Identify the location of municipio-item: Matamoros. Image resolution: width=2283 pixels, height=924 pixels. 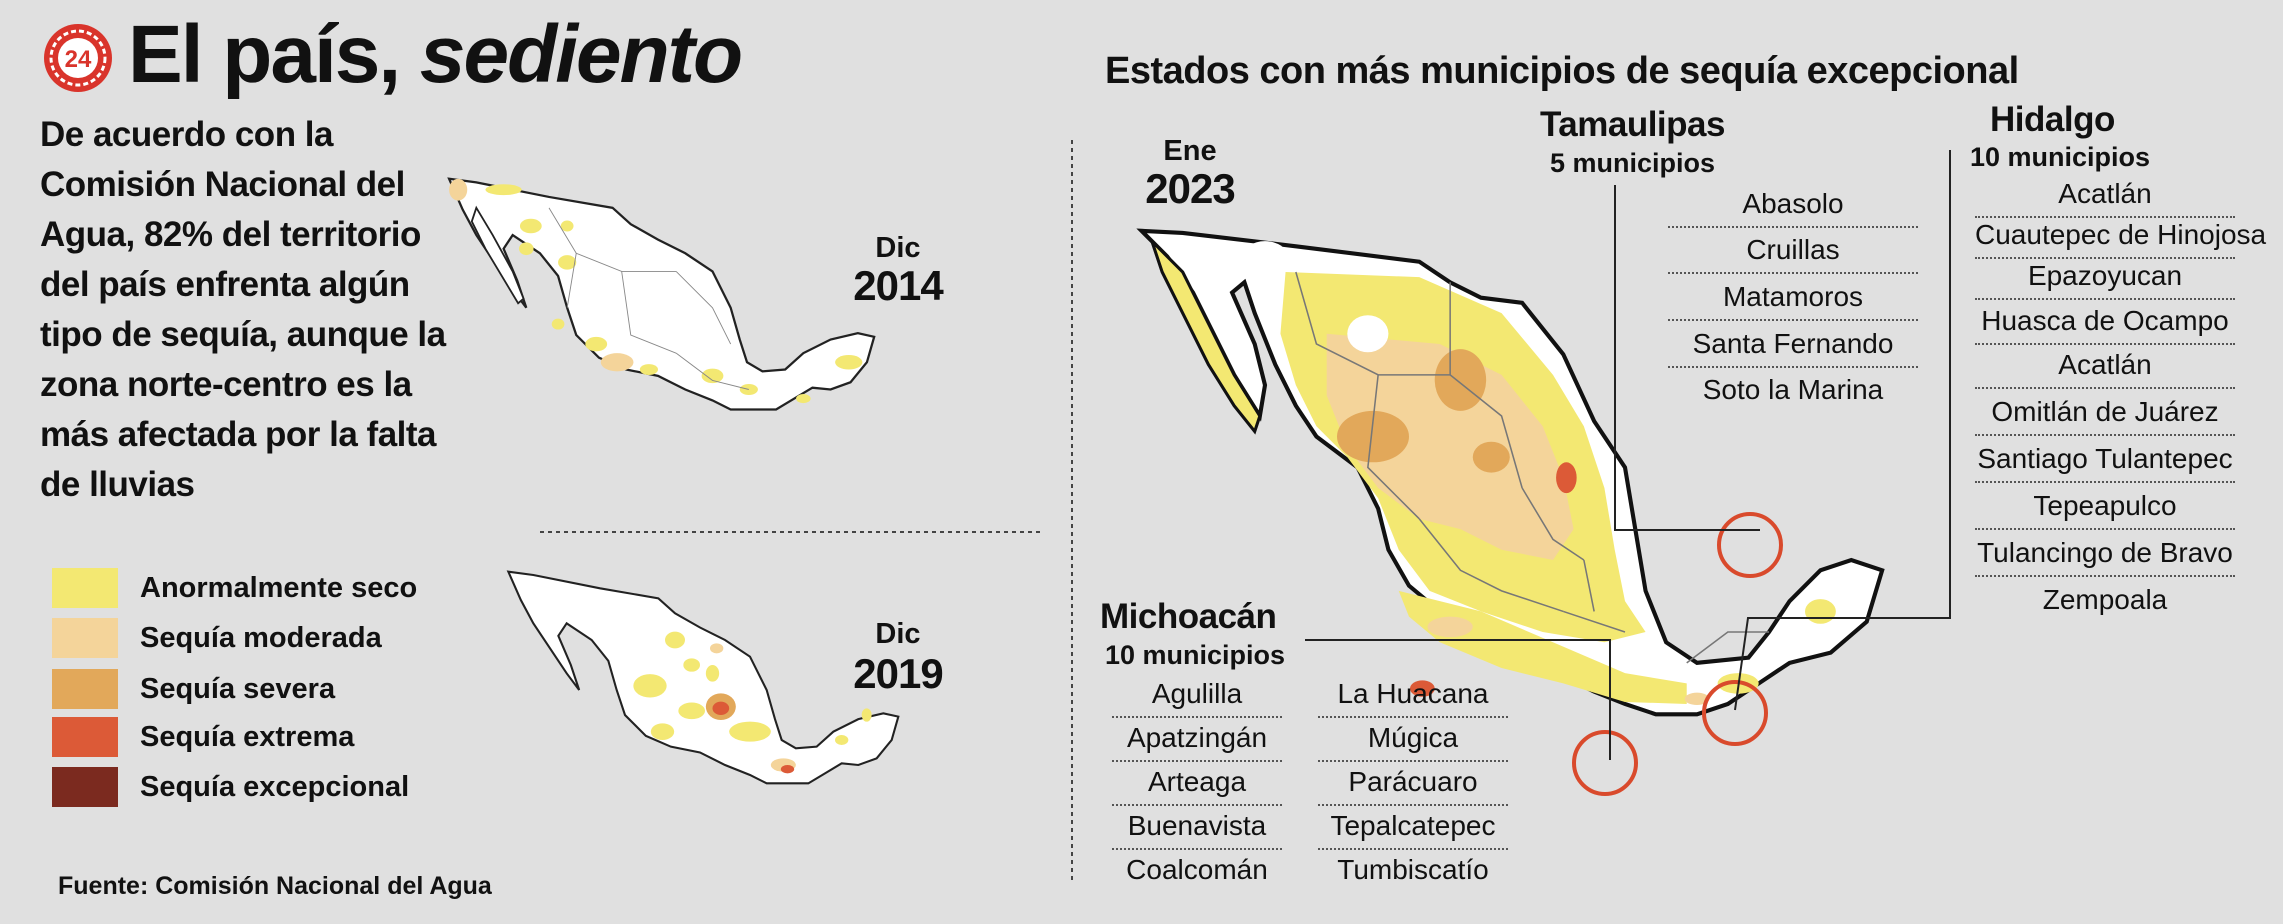
(1793, 298).